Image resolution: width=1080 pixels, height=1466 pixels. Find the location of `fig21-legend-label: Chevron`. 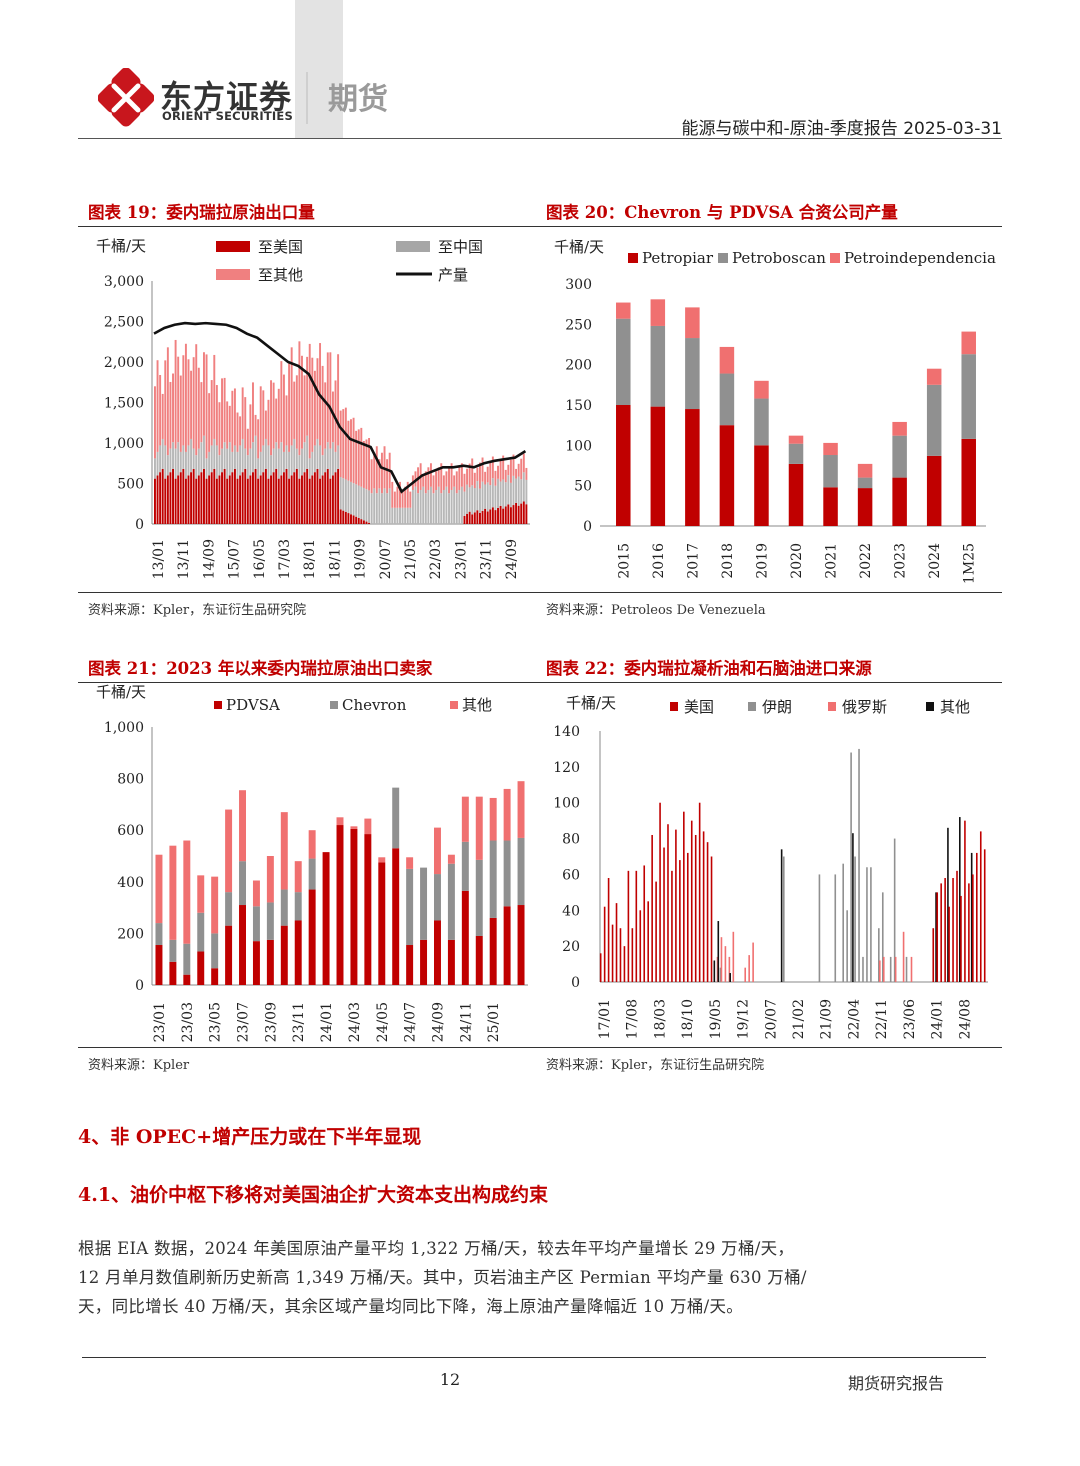

fig21-legend-label: Chevron is located at coordinates (374, 705).